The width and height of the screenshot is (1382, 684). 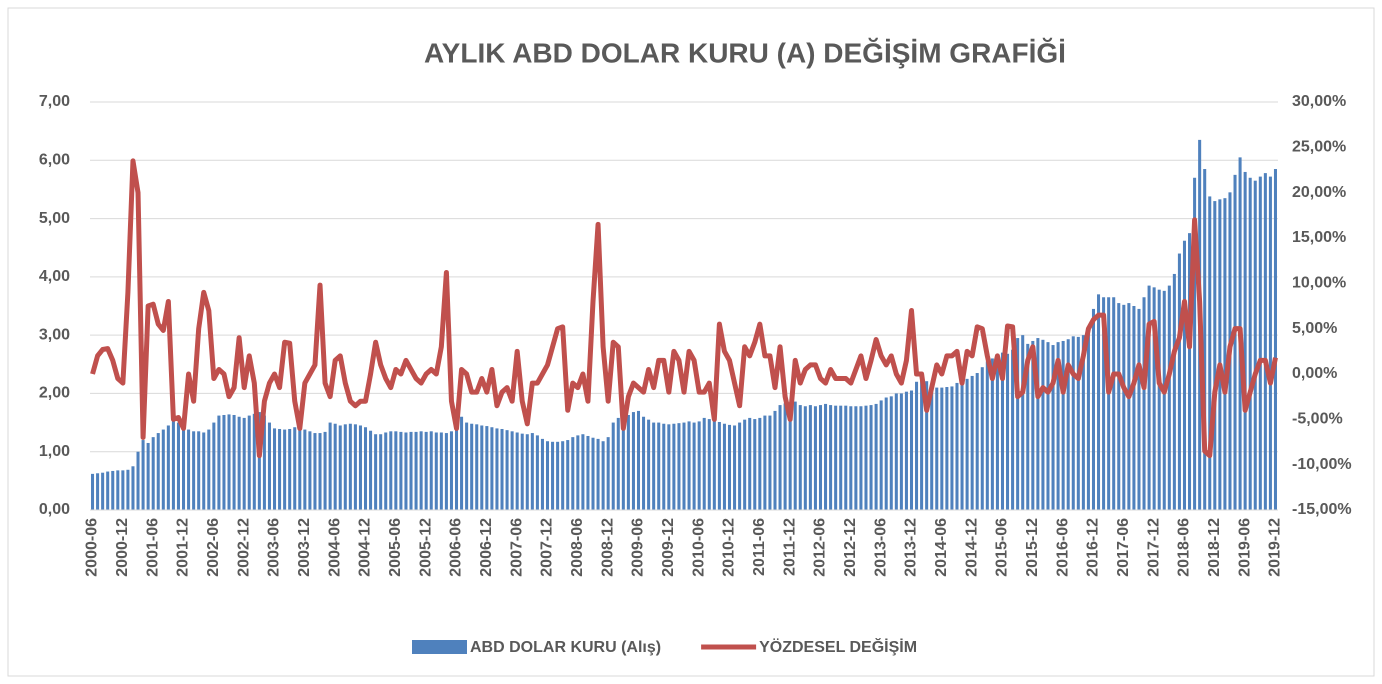 I want to click on x-tick-label: 2013-06, so click(x=880, y=547).